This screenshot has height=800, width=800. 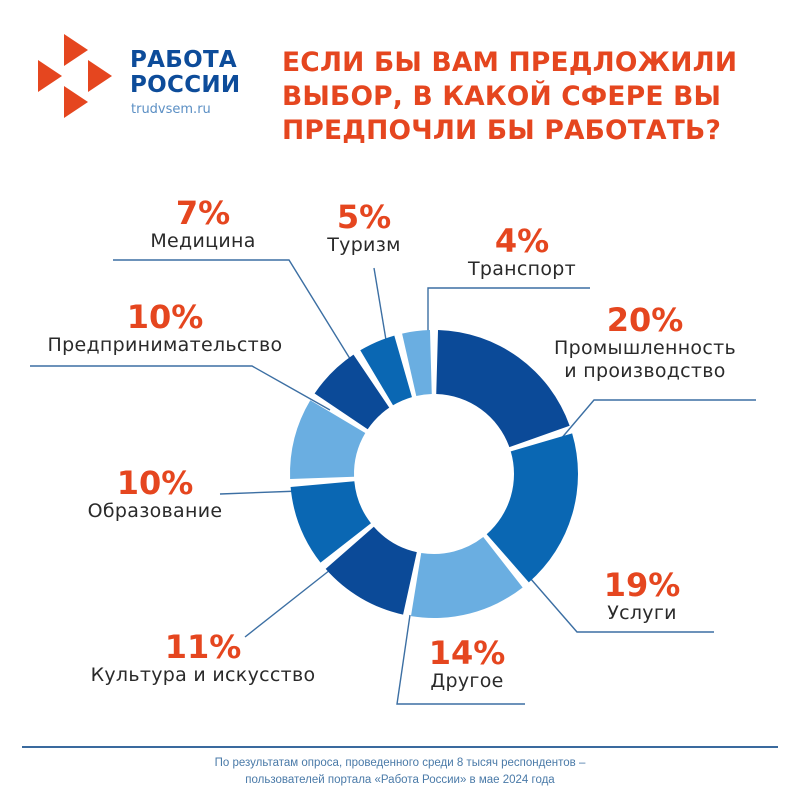 What do you see at coordinates (203, 675) in the screenshot?
I see `category-name: Культура и искусство` at bounding box center [203, 675].